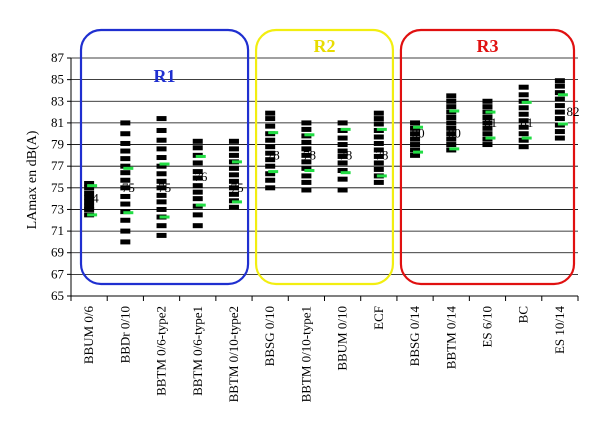 The height and width of the screenshot is (439, 609). I want to click on region-label: R3, so click(487, 46).